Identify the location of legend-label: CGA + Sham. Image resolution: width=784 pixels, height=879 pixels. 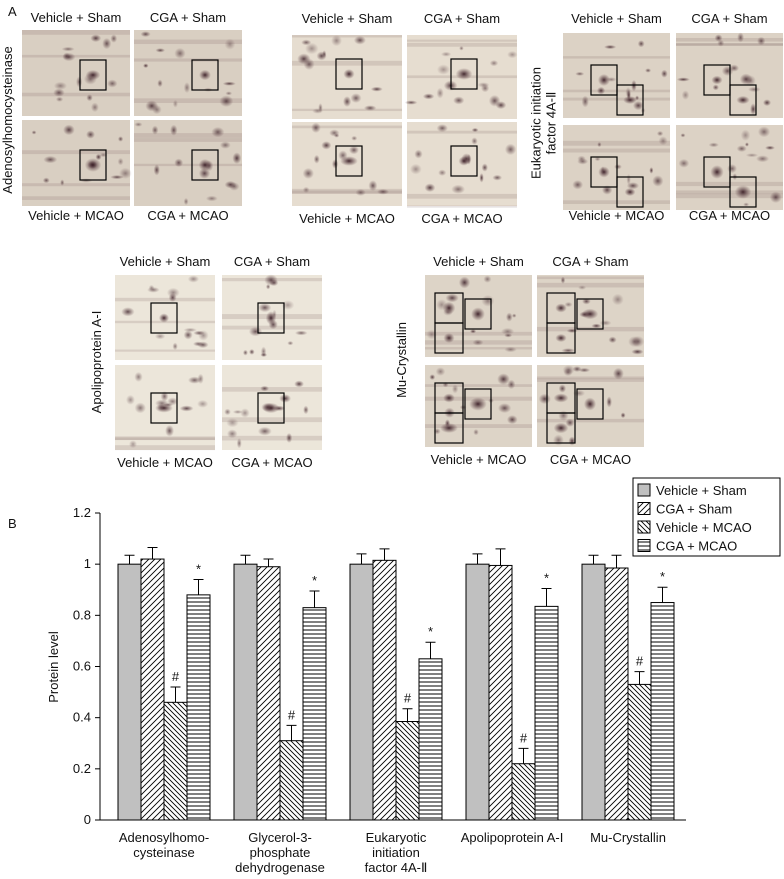
(694, 509).